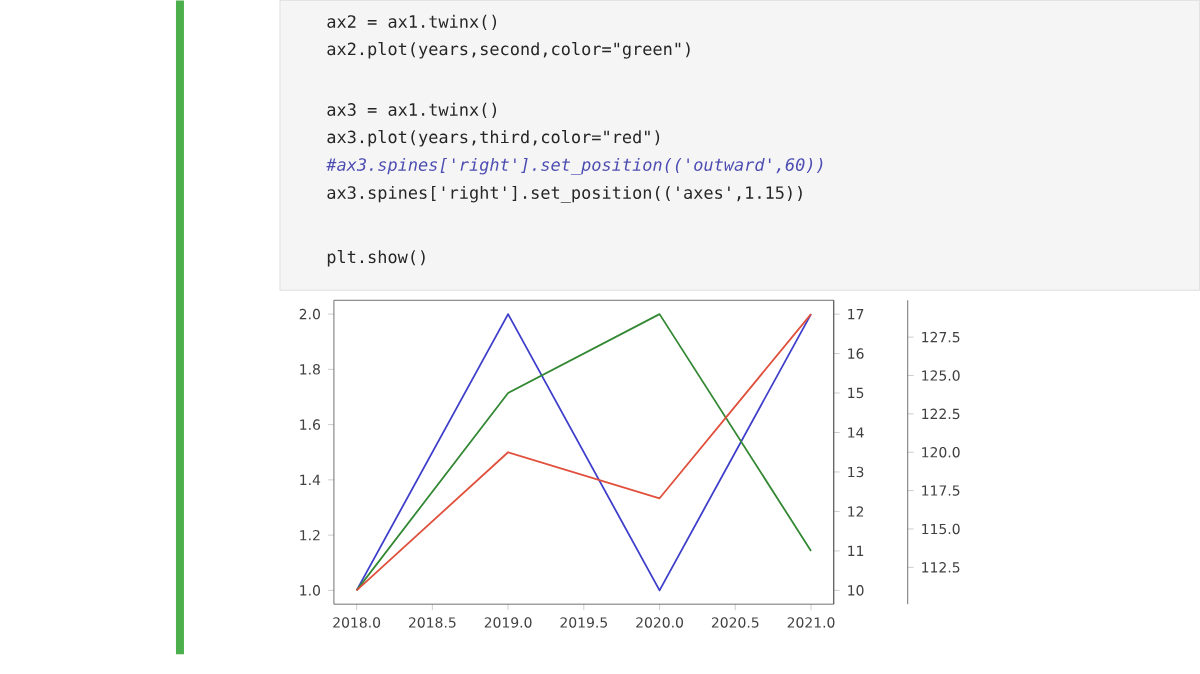 Image resolution: width=1200 pixels, height=674 pixels. What do you see at coordinates (376, 258) in the screenshot?
I see `text: plt.show()` at bounding box center [376, 258].